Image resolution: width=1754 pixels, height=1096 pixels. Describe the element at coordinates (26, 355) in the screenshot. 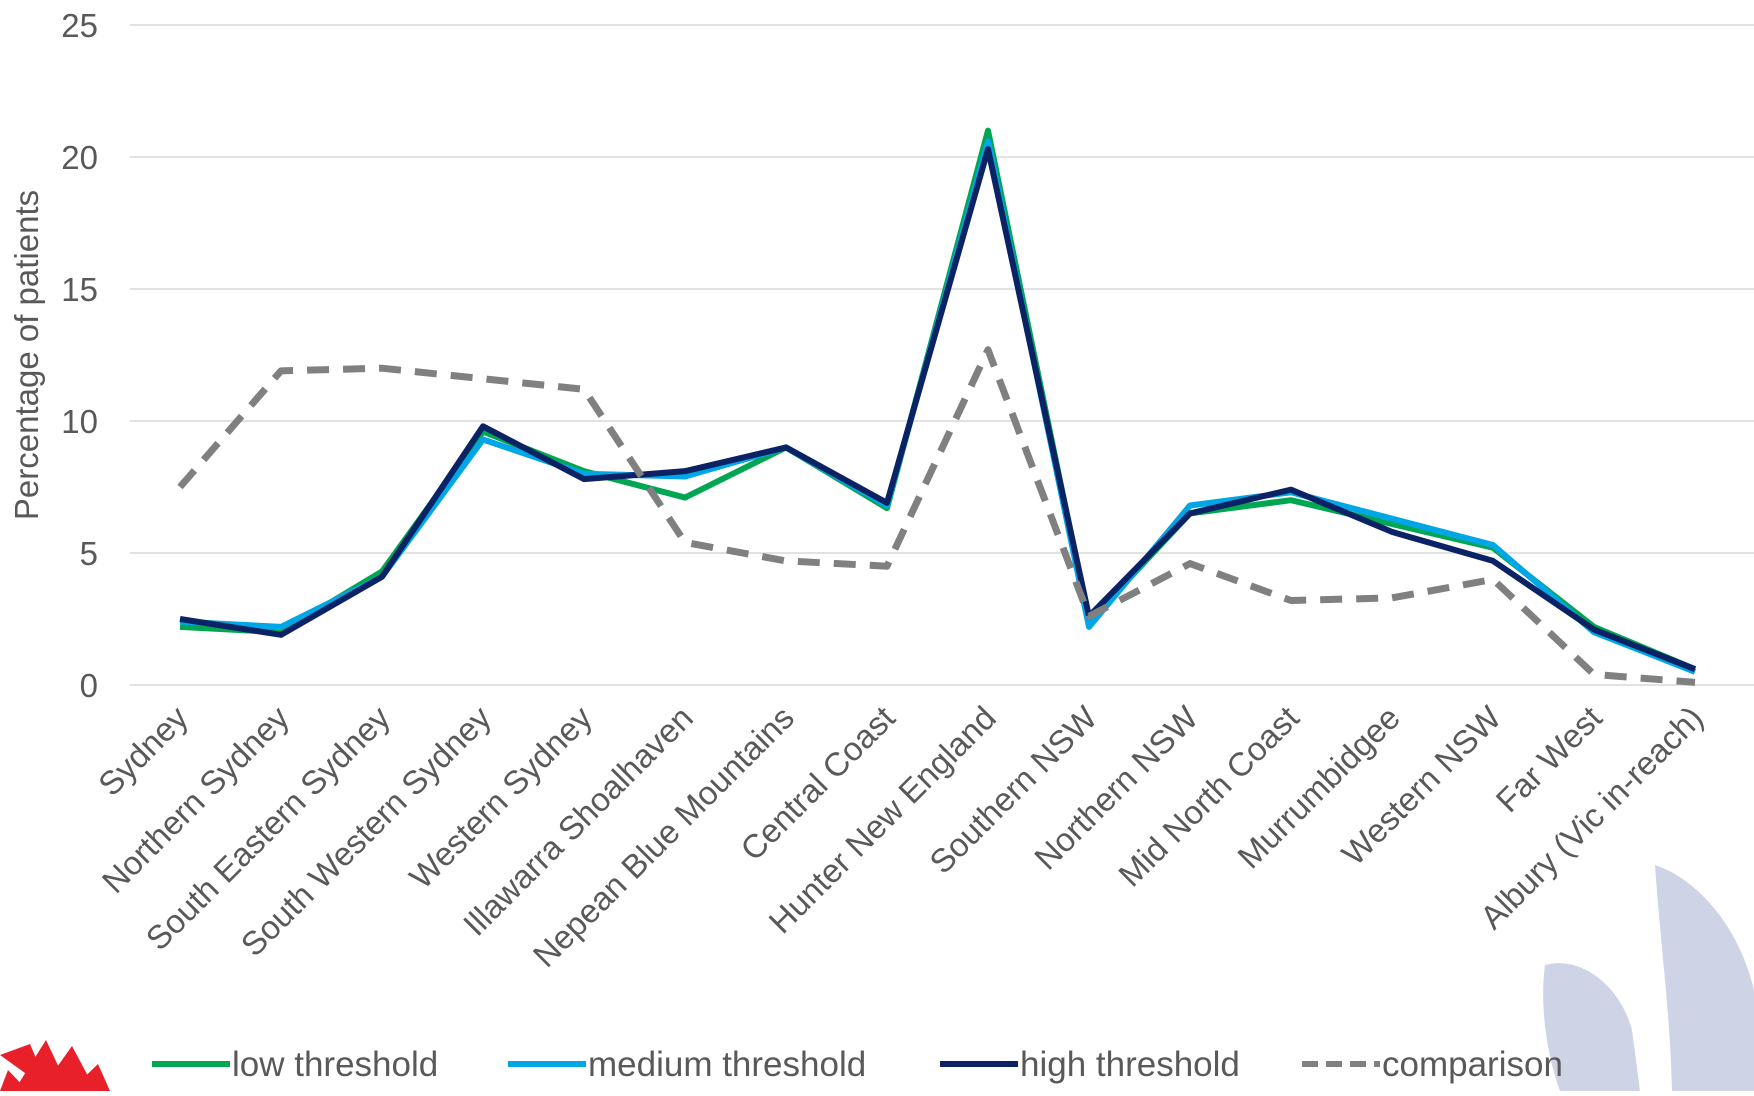

I see `y-axis-label: Percentage of patients` at that location.